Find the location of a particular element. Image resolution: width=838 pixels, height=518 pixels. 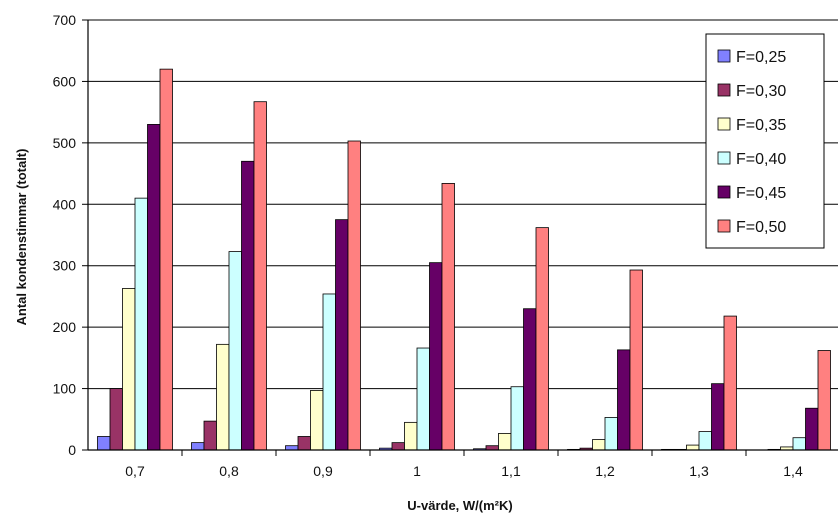

y-tick-label: 600 is located at coordinates (65, 81).